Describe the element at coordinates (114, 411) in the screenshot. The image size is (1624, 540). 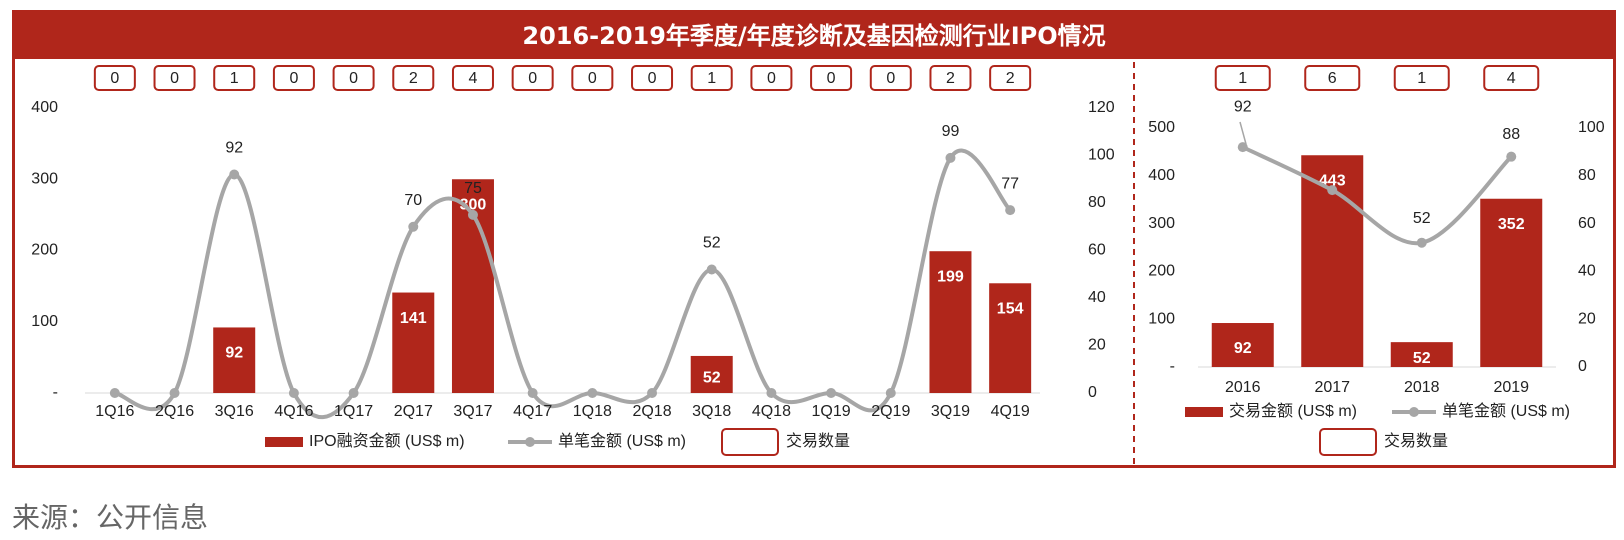
I see `category-label: 1Q16` at that location.